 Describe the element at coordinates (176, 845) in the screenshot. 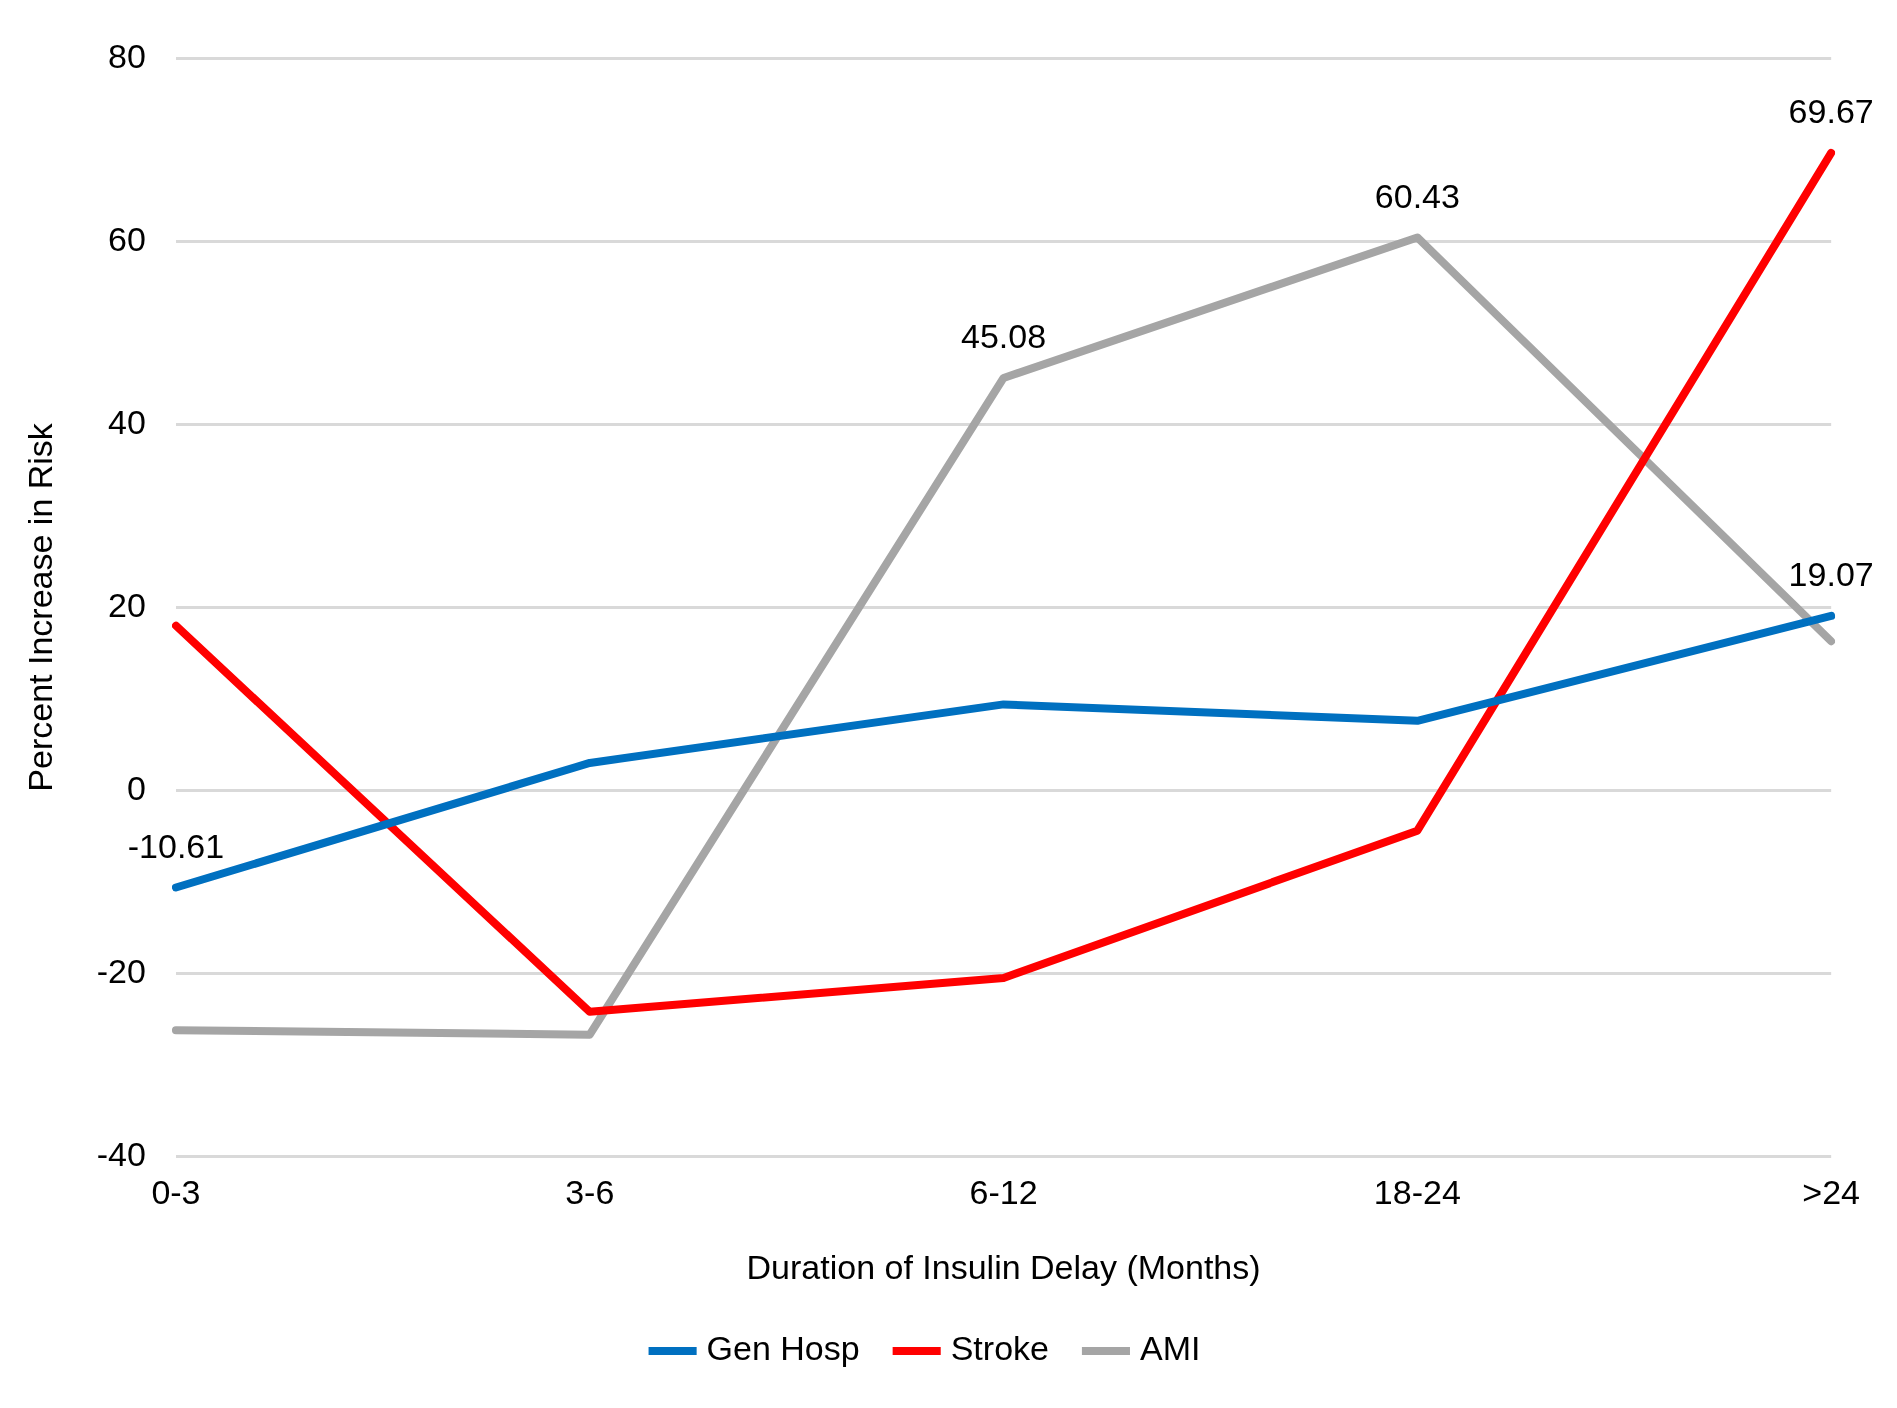

I see `data-label: -10.61` at that location.